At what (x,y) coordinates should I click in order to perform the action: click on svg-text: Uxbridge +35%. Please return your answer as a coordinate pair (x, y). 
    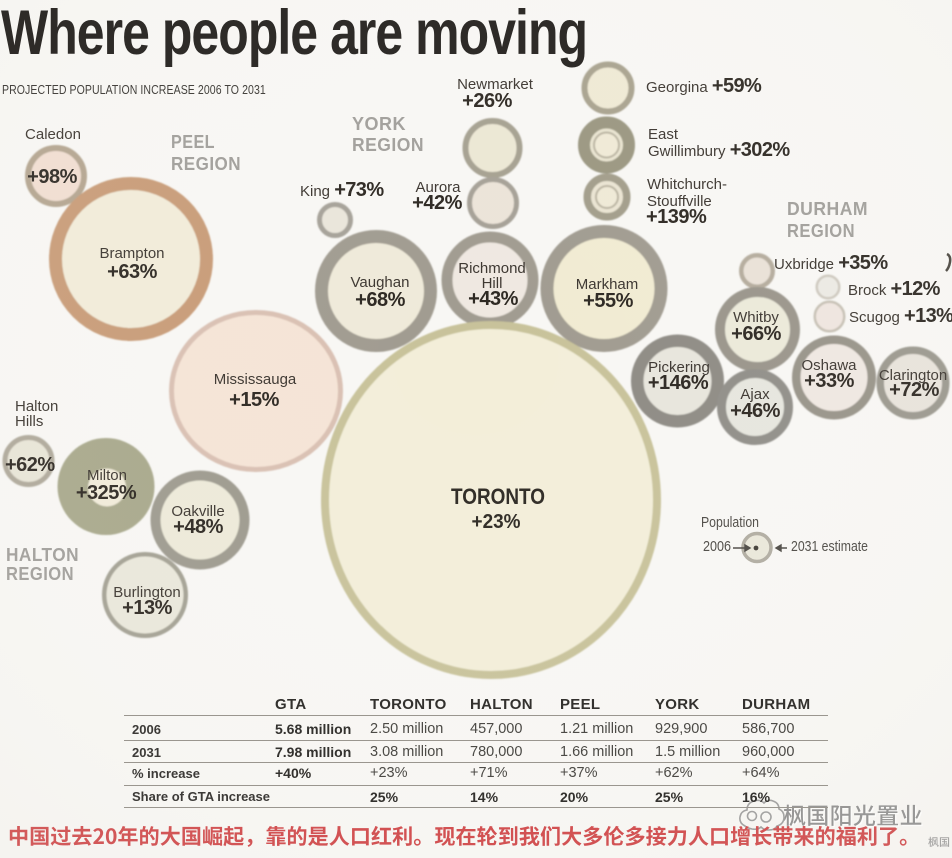
    Looking at the image, I should click on (831, 263).